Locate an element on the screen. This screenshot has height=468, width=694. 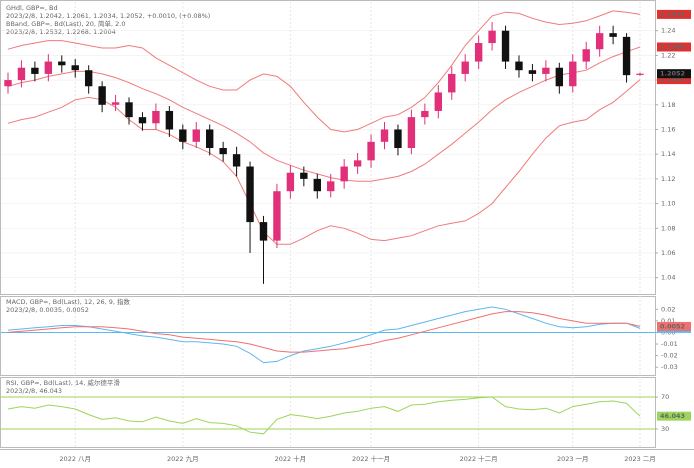
x-tick-label: 2023 一月 is located at coordinates (573, 459).